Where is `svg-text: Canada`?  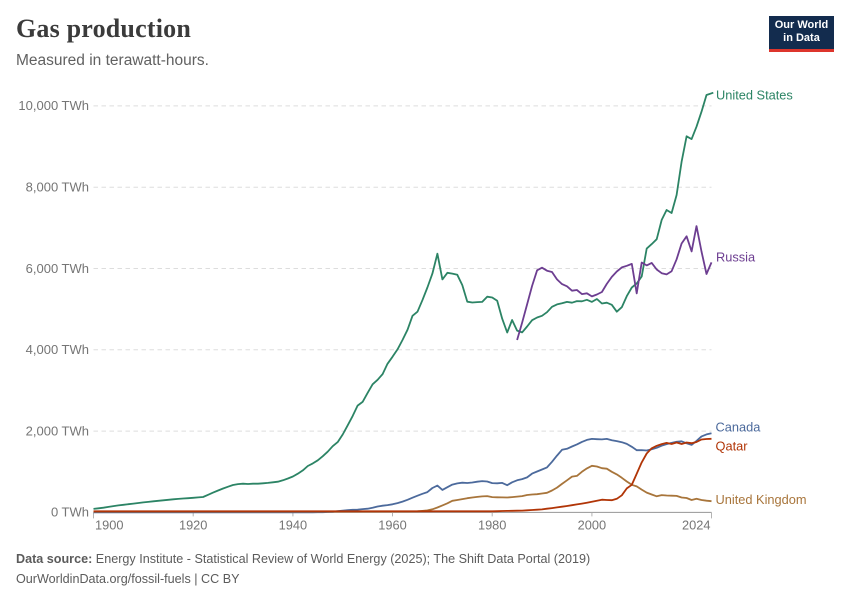
svg-text: Canada is located at coordinates (739, 427).